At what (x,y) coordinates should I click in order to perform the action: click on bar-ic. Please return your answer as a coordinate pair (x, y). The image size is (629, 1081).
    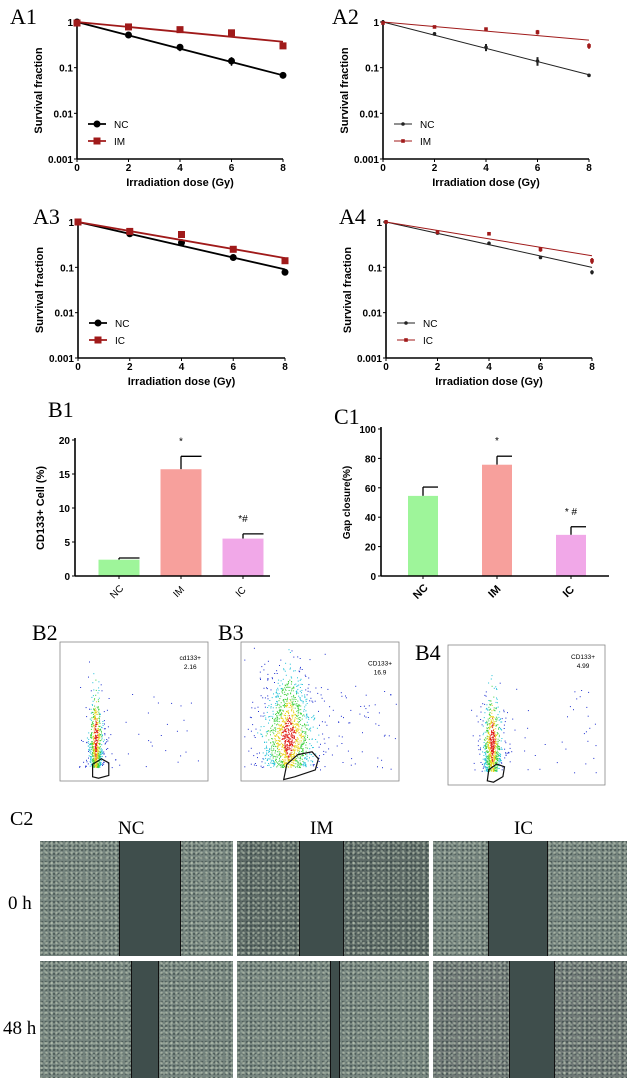
    Looking at the image, I should click on (571, 555).